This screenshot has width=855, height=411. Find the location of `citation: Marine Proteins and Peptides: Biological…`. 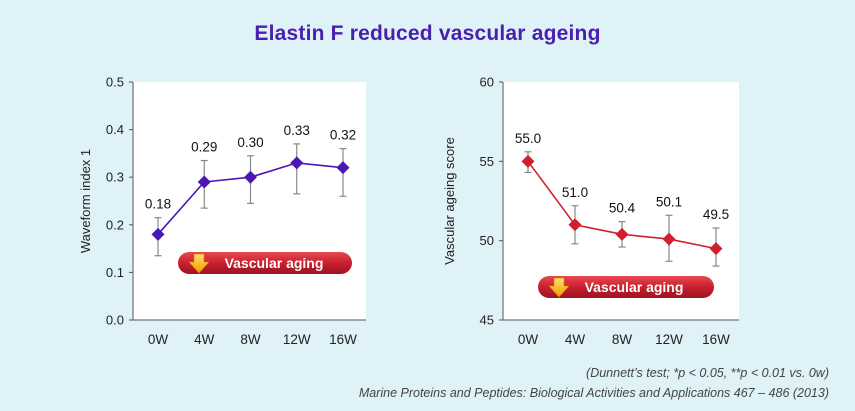

citation: Marine Proteins and Peptides: Biological… is located at coordinates (593, 393).